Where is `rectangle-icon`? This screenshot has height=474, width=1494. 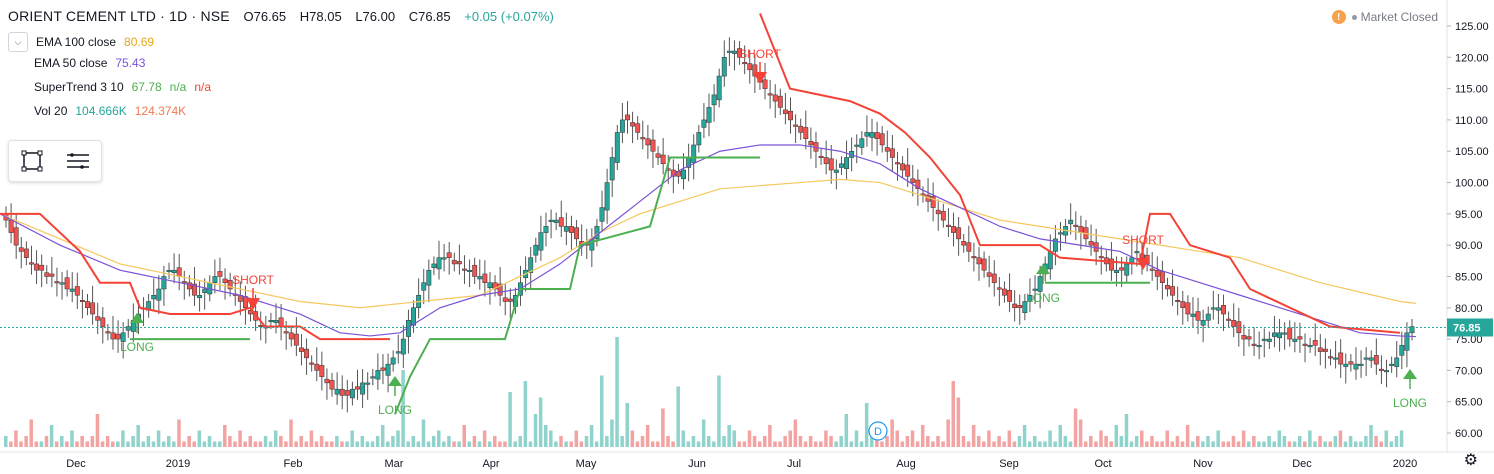 rectangle-icon is located at coordinates (32, 161).